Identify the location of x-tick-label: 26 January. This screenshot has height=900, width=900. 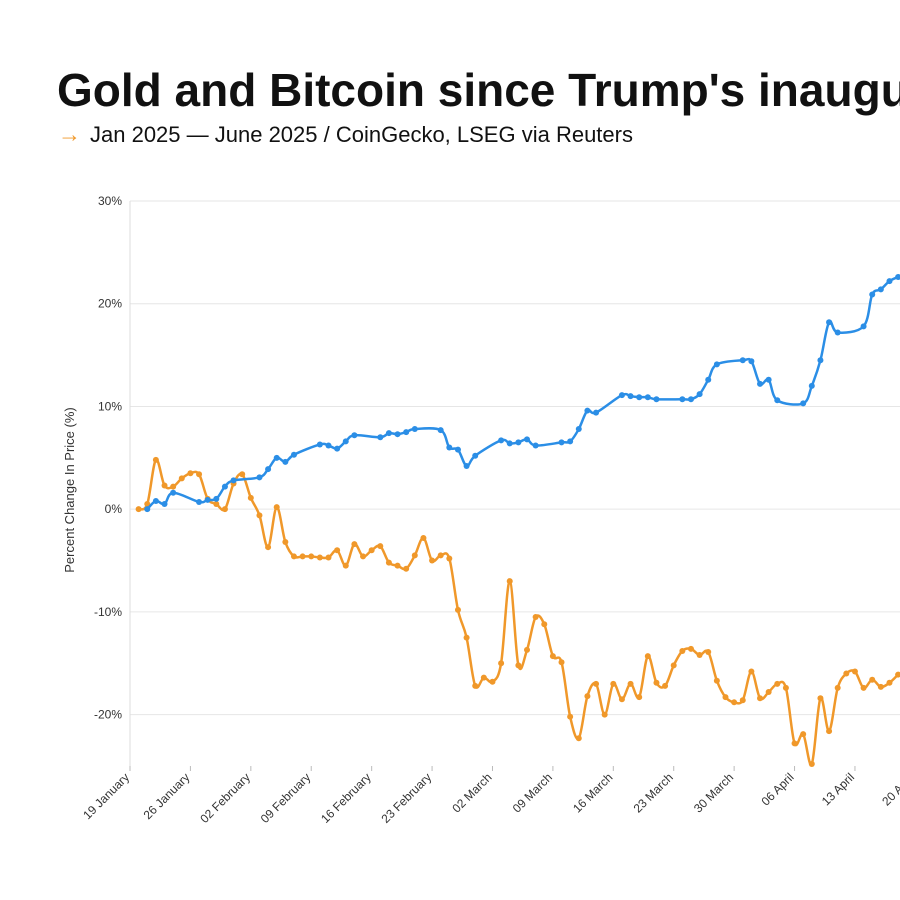
(167, 796).